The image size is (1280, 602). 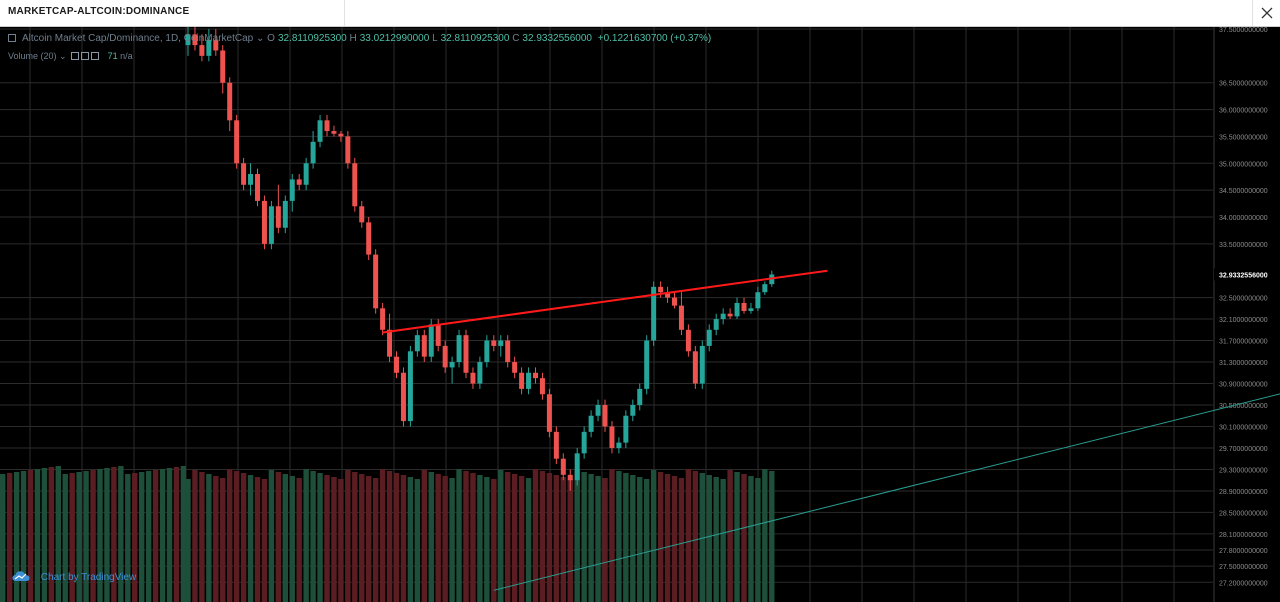 I want to click on y-tick-label: 29.7000000000, so click(x=1243, y=449).